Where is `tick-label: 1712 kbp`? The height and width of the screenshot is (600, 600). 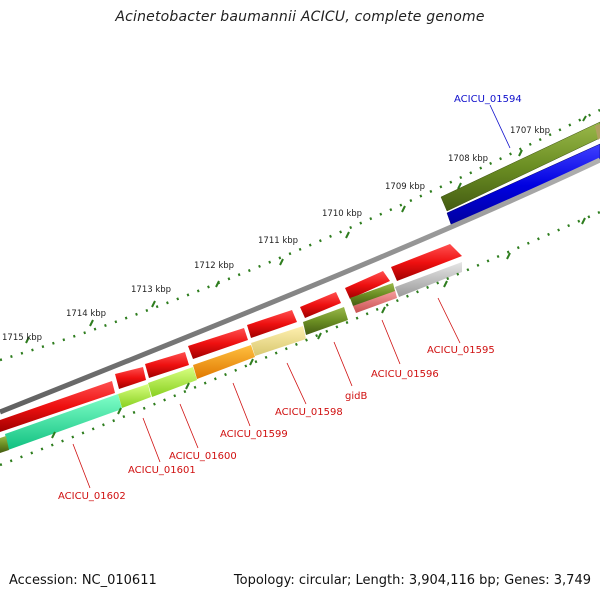 tick-label: 1712 kbp is located at coordinates (214, 266).